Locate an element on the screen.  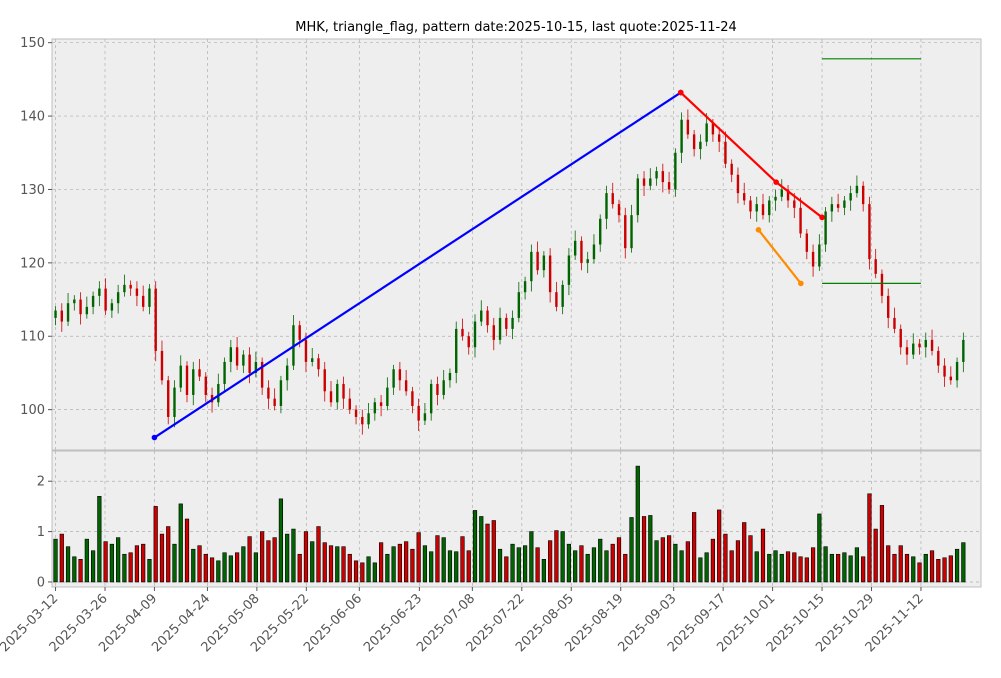
price-y-tick-label: 140 is located at coordinates (32, 117).